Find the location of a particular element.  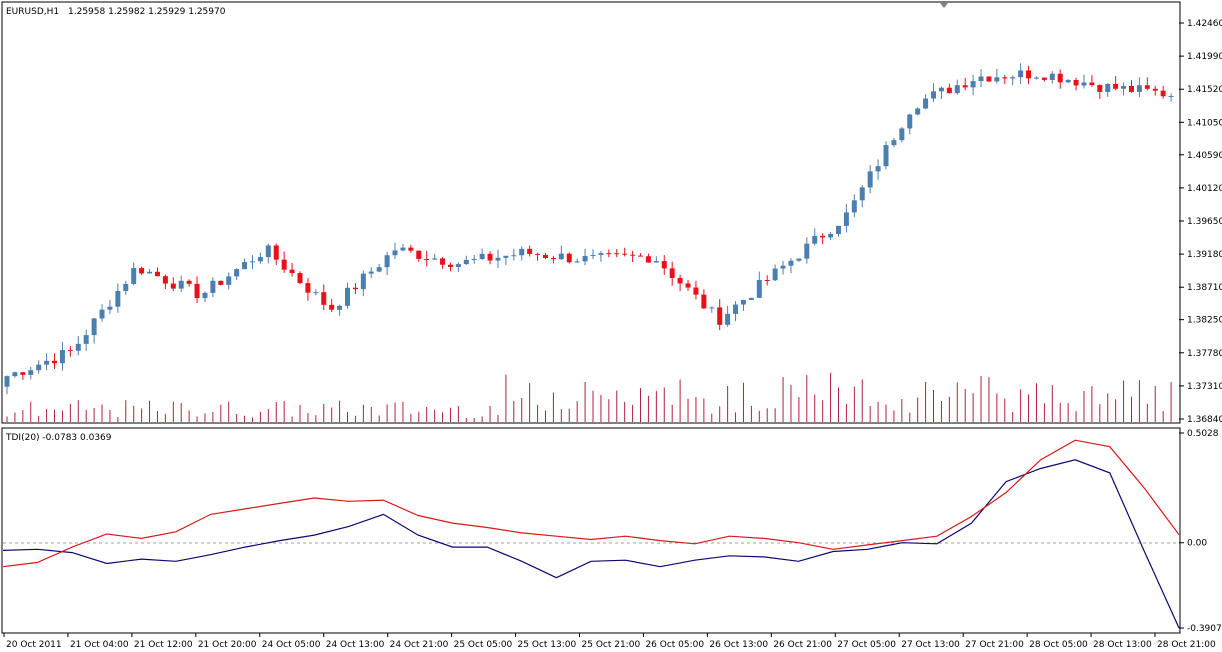

price-tick-label: 1.40590 is located at coordinates (1204, 156).